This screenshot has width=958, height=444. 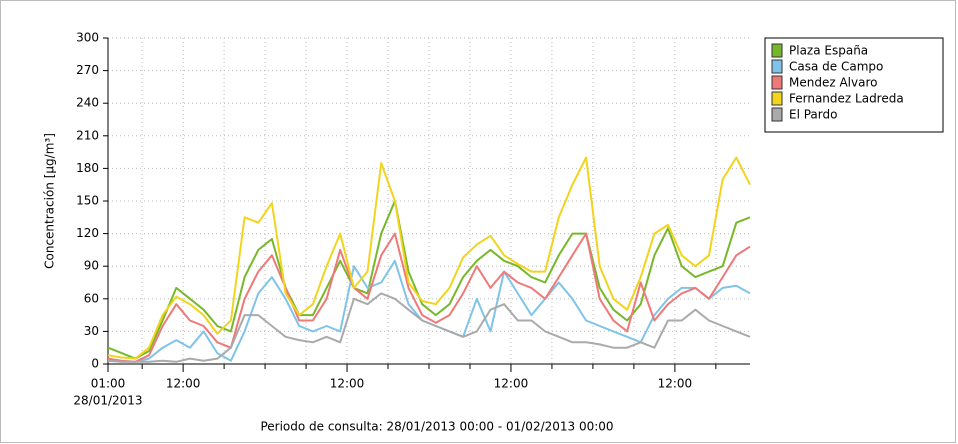 I want to click on y-axis-title: Concentración [µg/m³], so click(x=50, y=201).